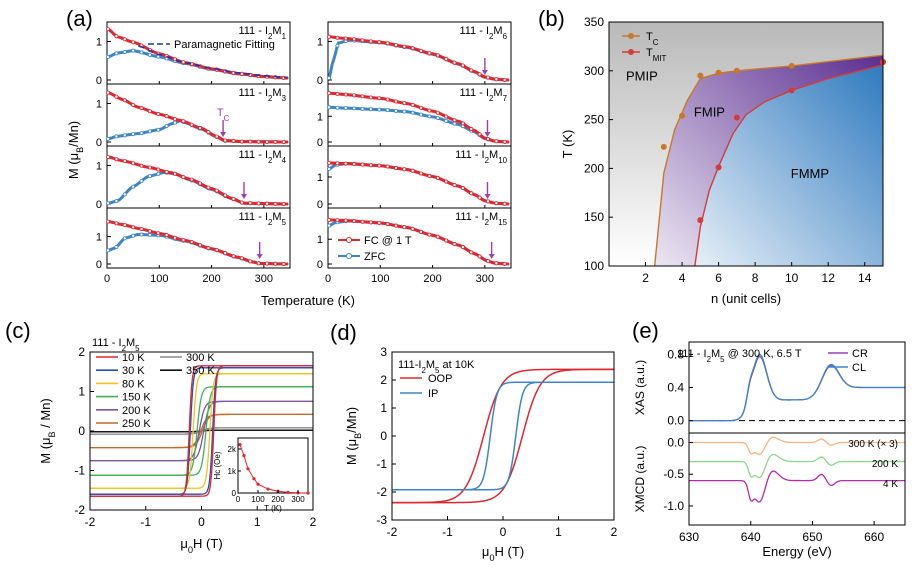 Image resolution: width=924 pixels, height=578 pixels. What do you see at coordinates (73, 134) in the screenshot?
I see `text-span: /Mn)` at bounding box center [73, 134].